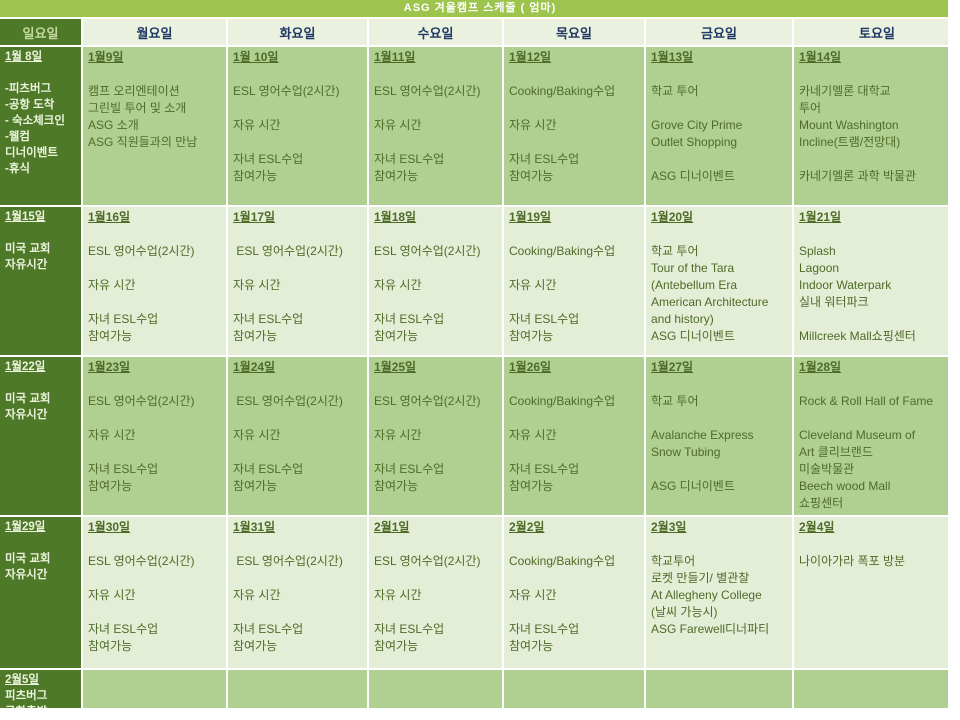 The image size is (960, 720). I want to click on cell-w1-tue: 1월 10일 ESL 영어수업(2시간) 자유 시간 자녀 ESL수업 참여가능, so click(297, 126).